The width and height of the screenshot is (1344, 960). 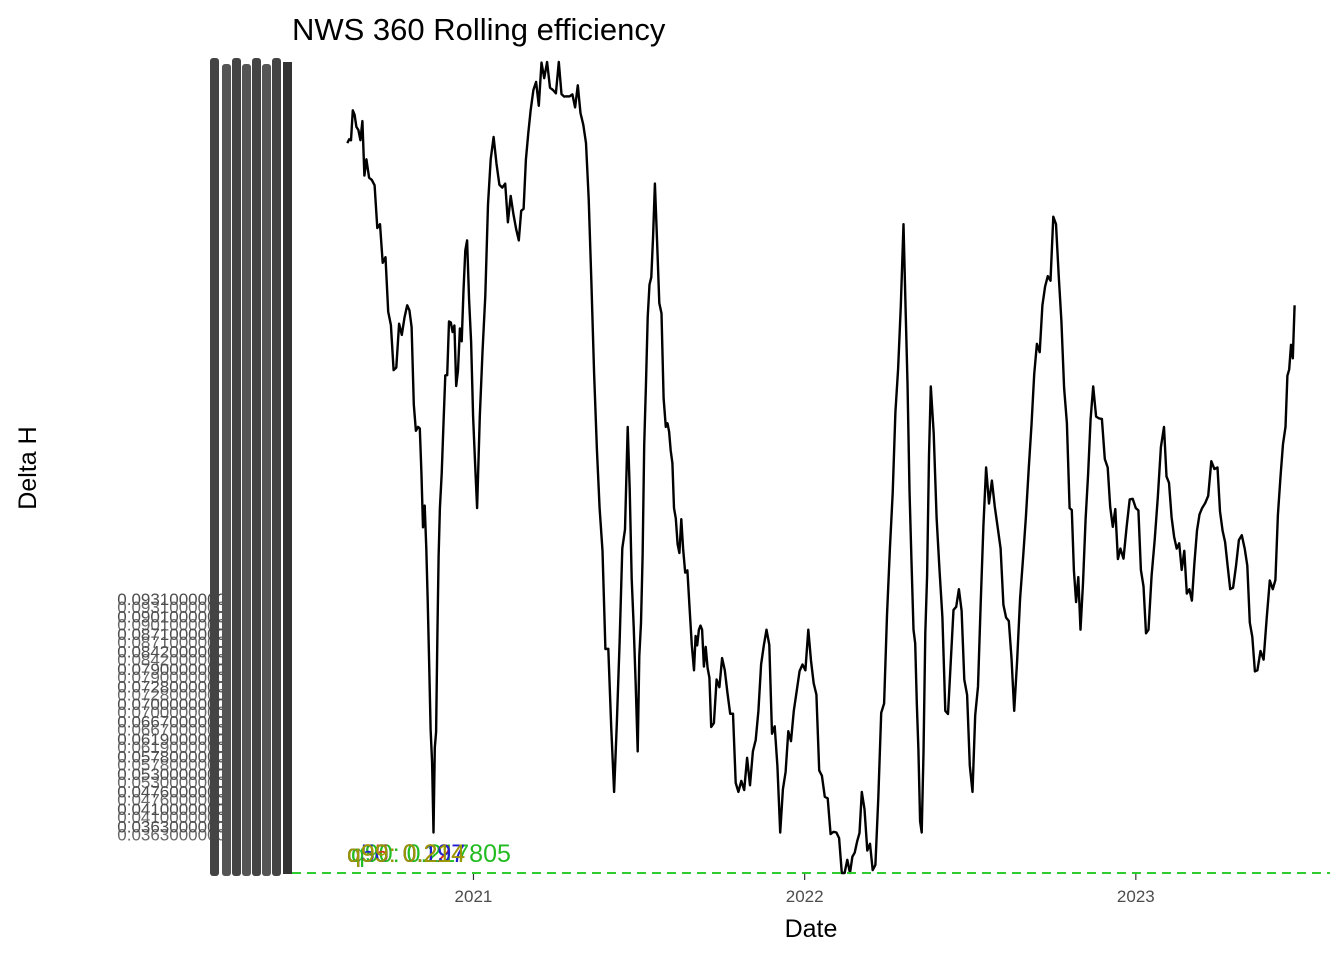 I want to click on y-axis-line, so click(x=287, y=468).